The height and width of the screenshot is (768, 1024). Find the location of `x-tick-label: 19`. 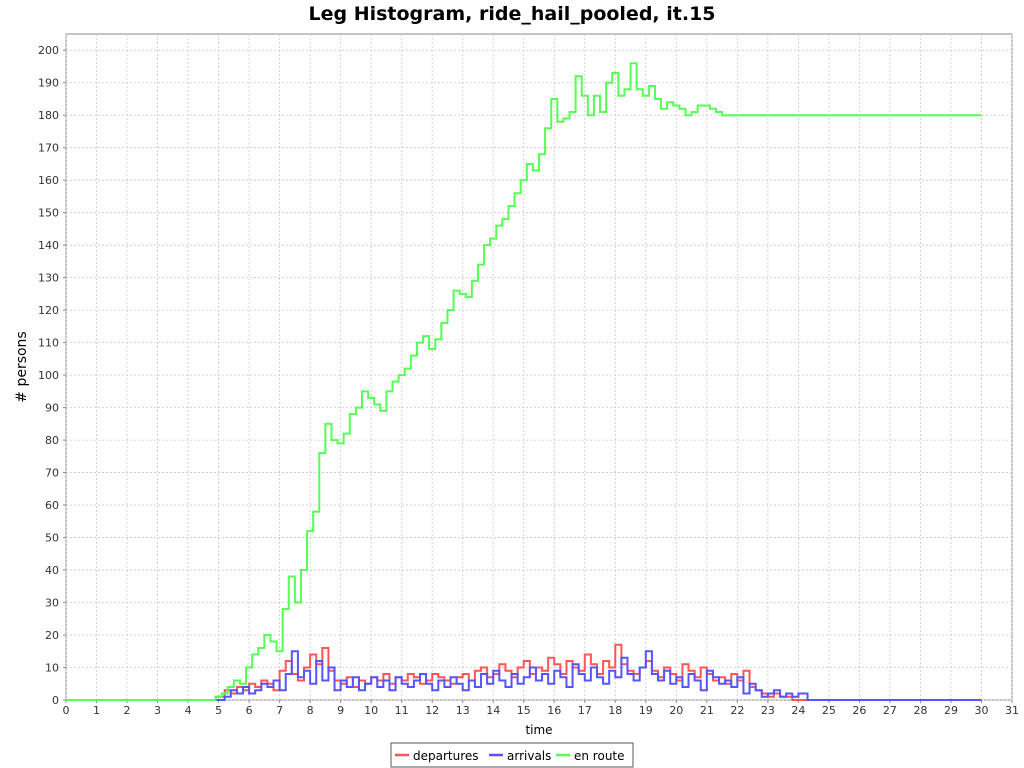

x-tick-label: 19 is located at coordinates (646, 710).